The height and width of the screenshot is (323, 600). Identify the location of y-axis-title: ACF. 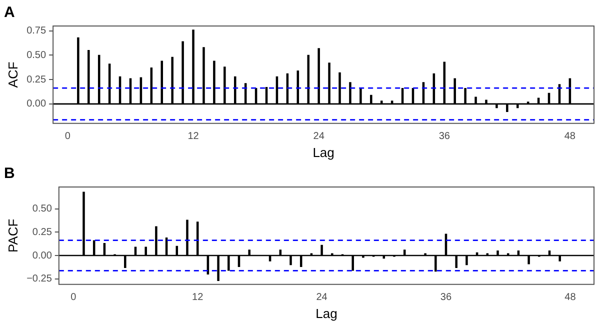
(12, 75).